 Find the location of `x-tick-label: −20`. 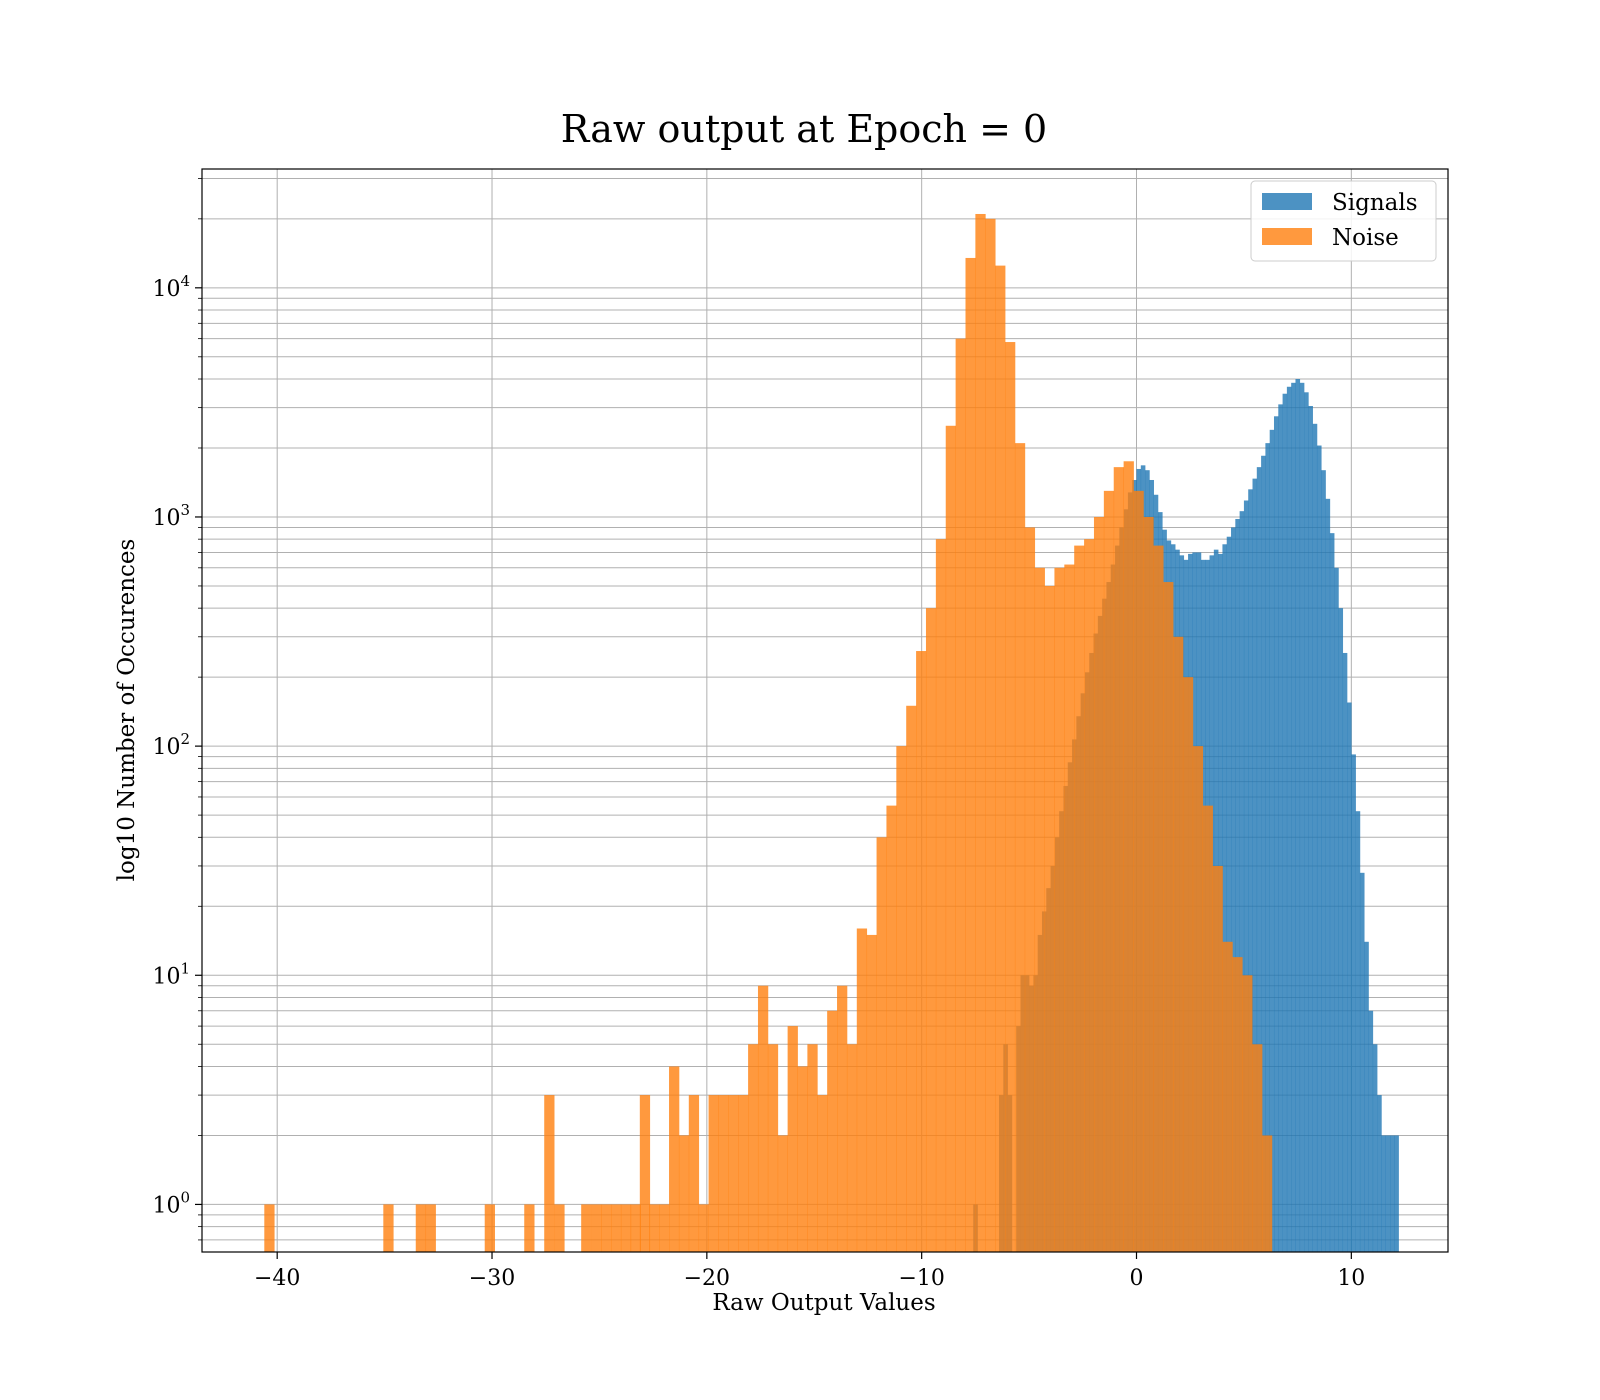

x-tick-label: −20 is located at coordinates (707, 1278).